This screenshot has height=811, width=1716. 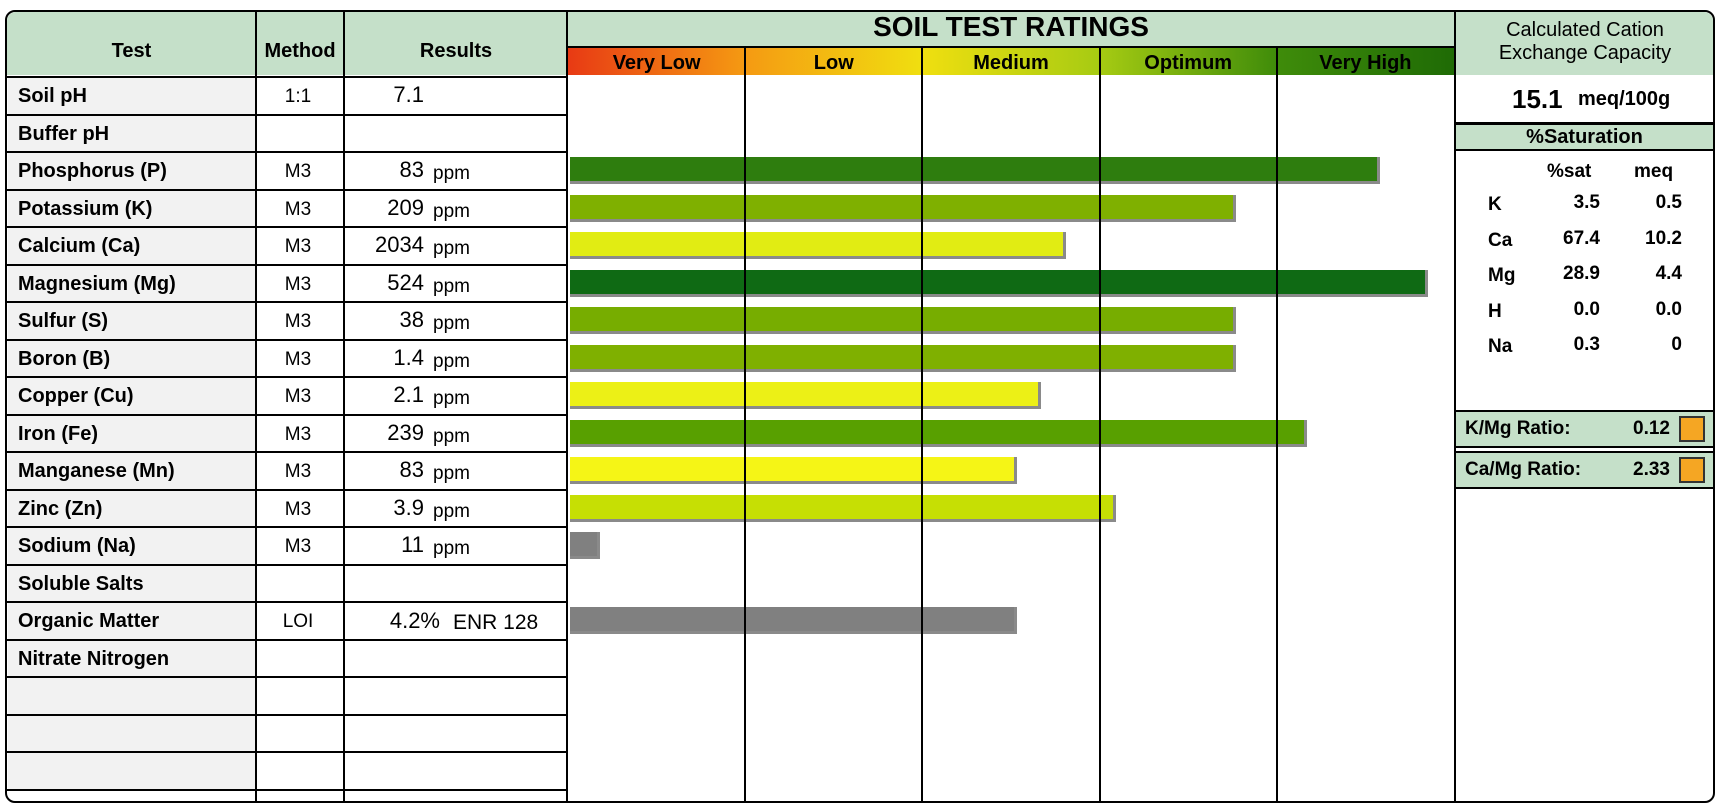 I want to click on test-result-value: 2034, so click(x=399, y=244).